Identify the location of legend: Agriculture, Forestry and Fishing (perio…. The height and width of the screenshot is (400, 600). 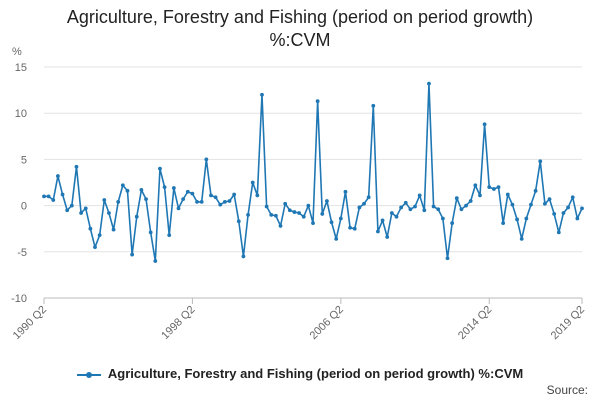
(300, 373).